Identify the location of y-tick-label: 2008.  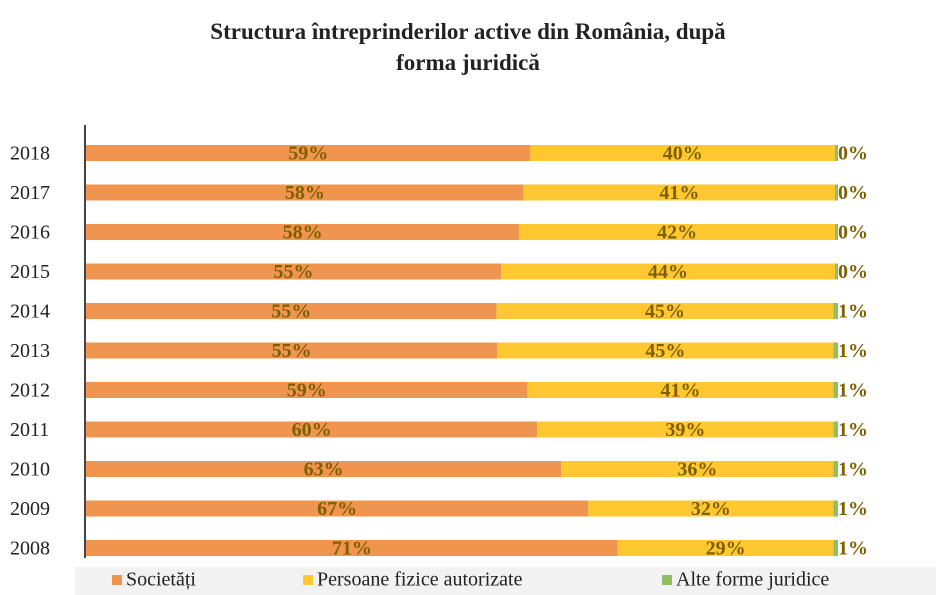
(30, 549).